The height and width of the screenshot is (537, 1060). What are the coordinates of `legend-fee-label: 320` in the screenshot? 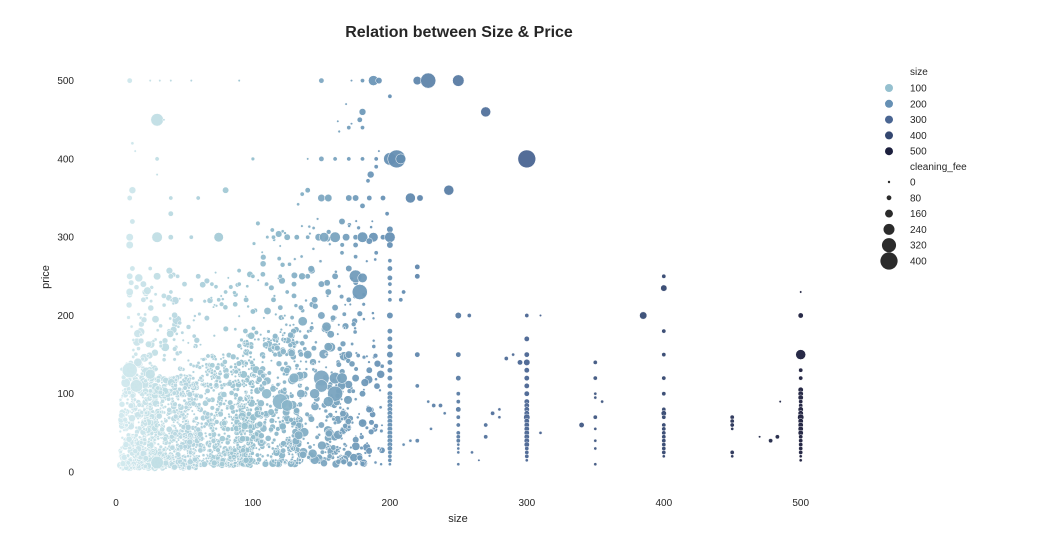 It's located at (918, 246).